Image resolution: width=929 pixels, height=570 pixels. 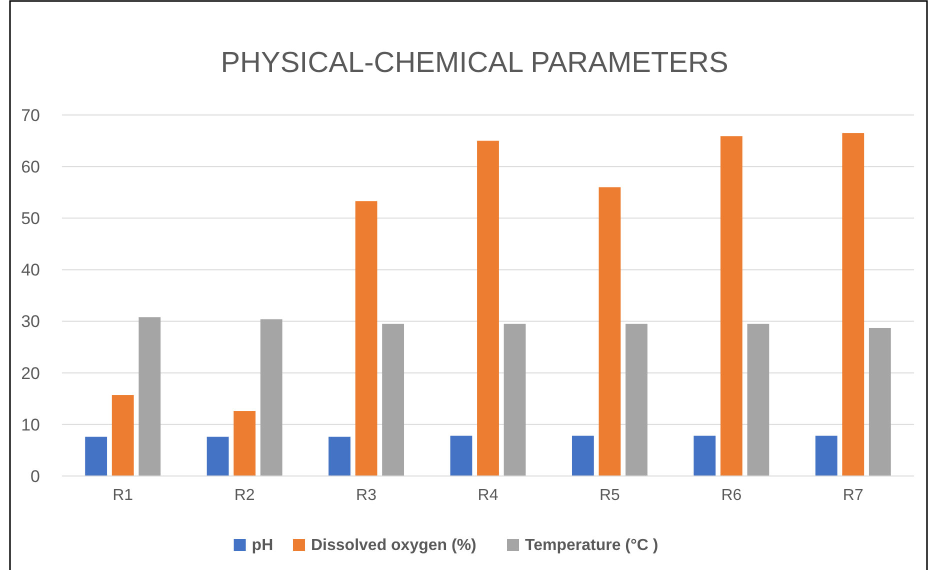 I want to click on x-tick-label: R5, so click(x=609, y=495).